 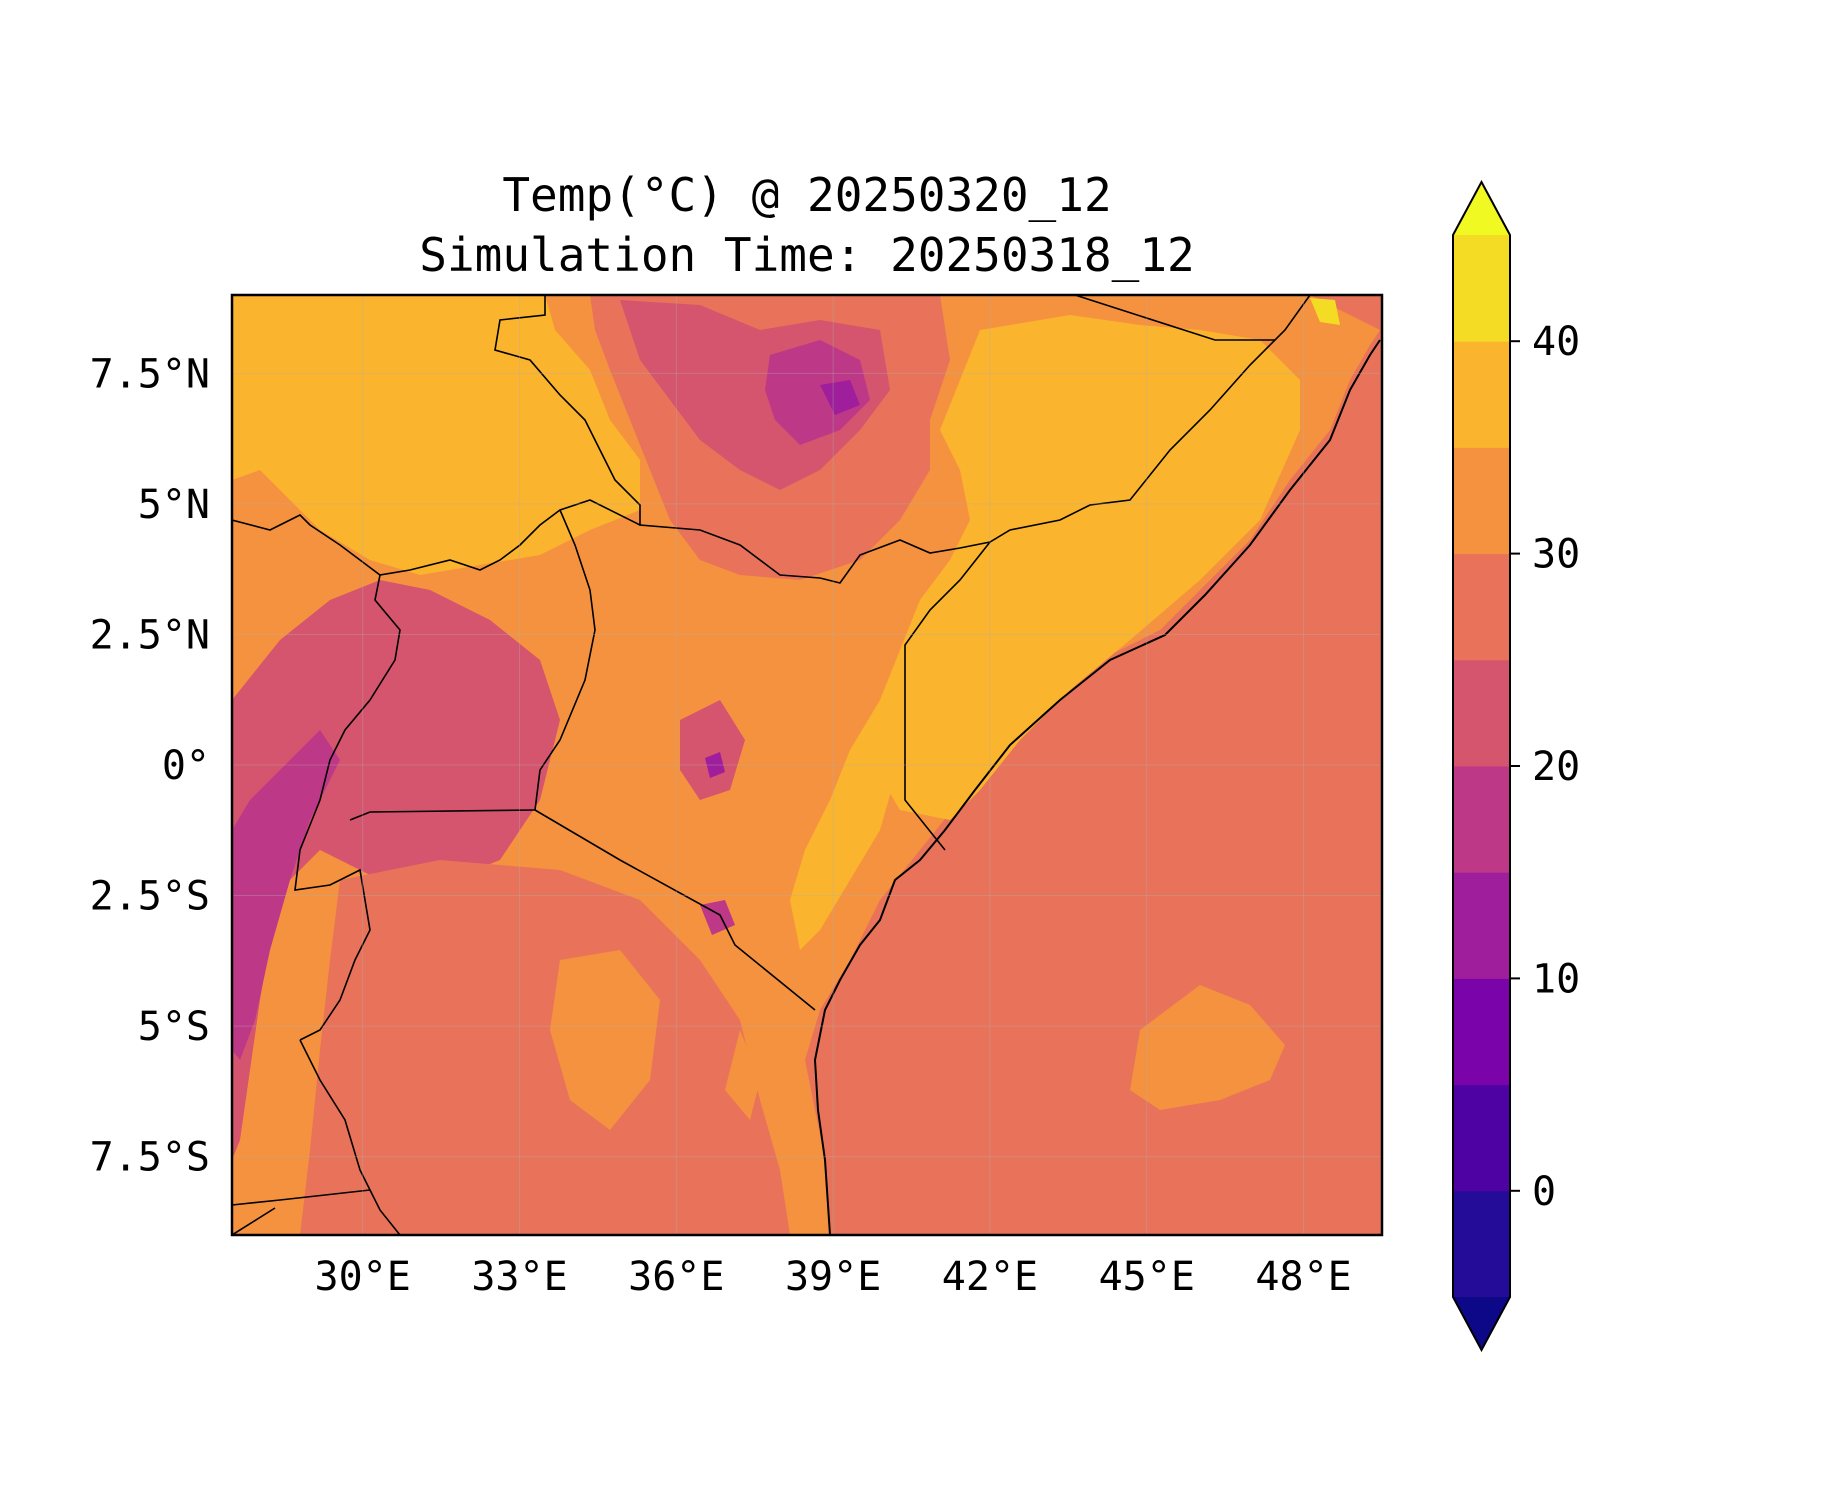 I want to click on plot-title-line1: Temp(°C) @ 20250320_12, so click(x=807, y=195).